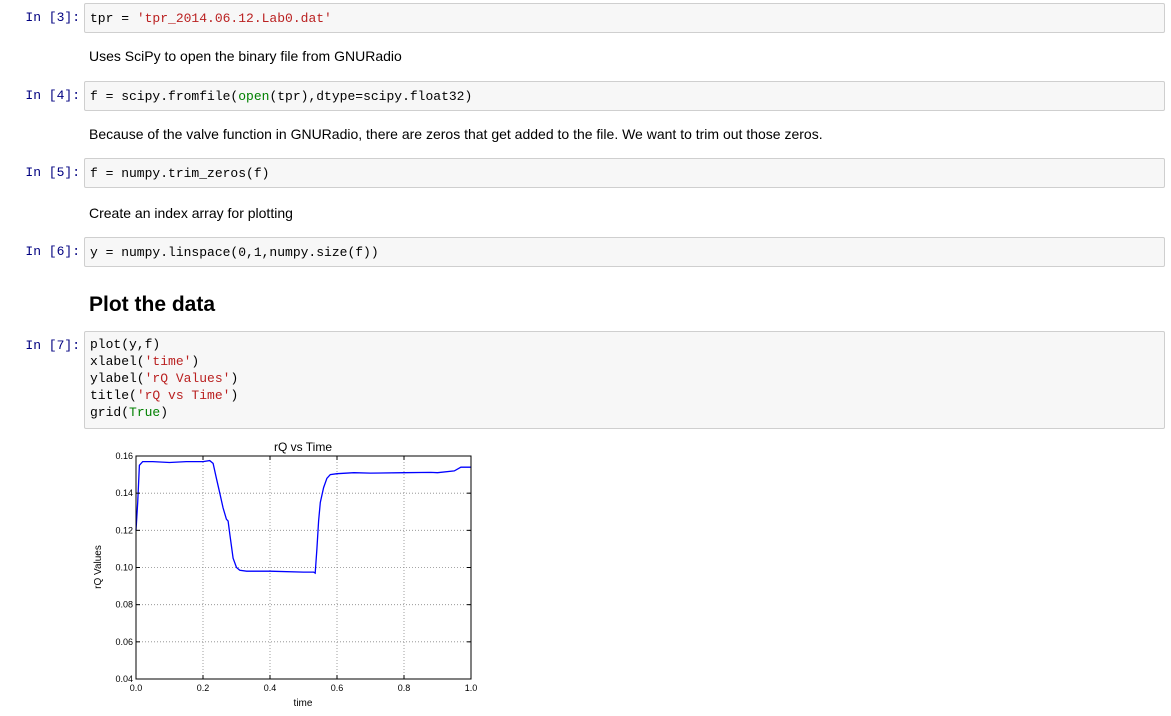 Image resolution: width=1171 pixels, height=716 pixels. I want to click on y-tick-label: 0.16, so click(124, 456).